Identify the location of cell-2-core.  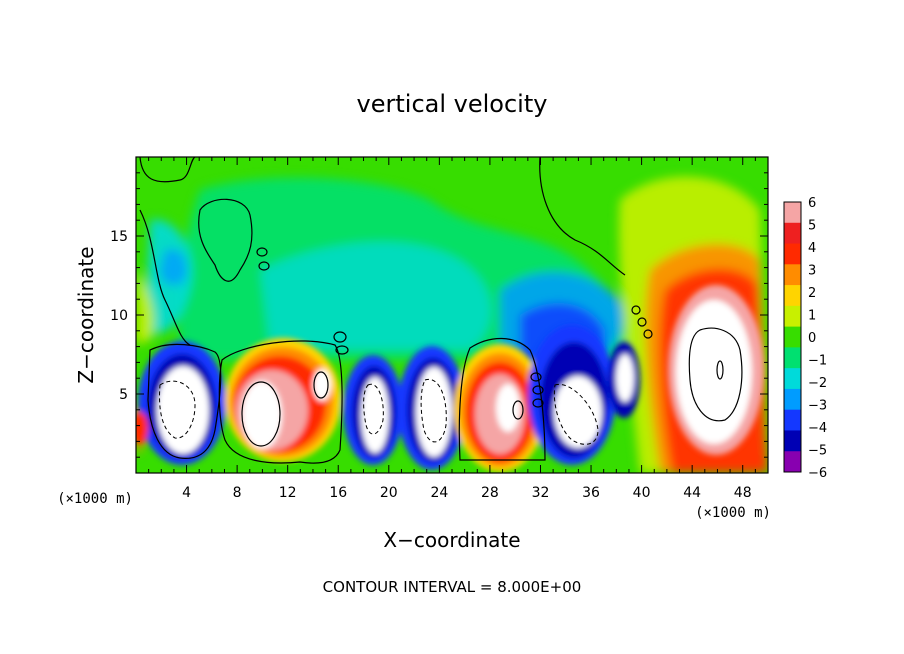
(262, 415).